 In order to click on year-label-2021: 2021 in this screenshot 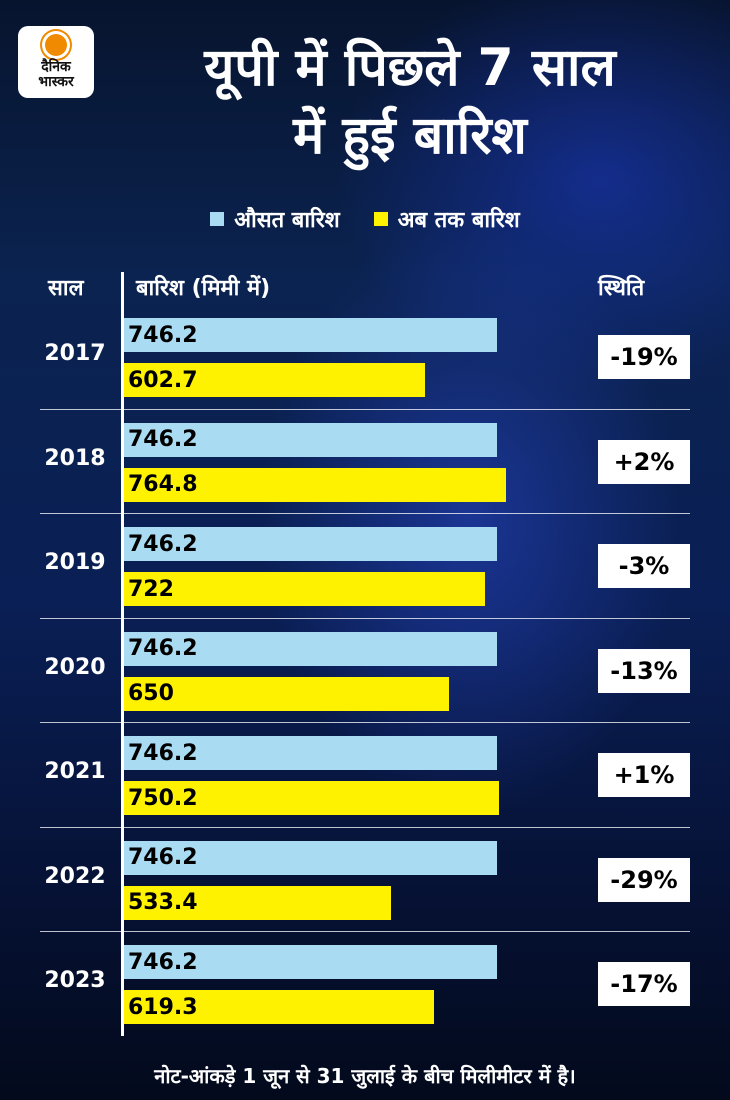, I will do `click(75, 771)`.